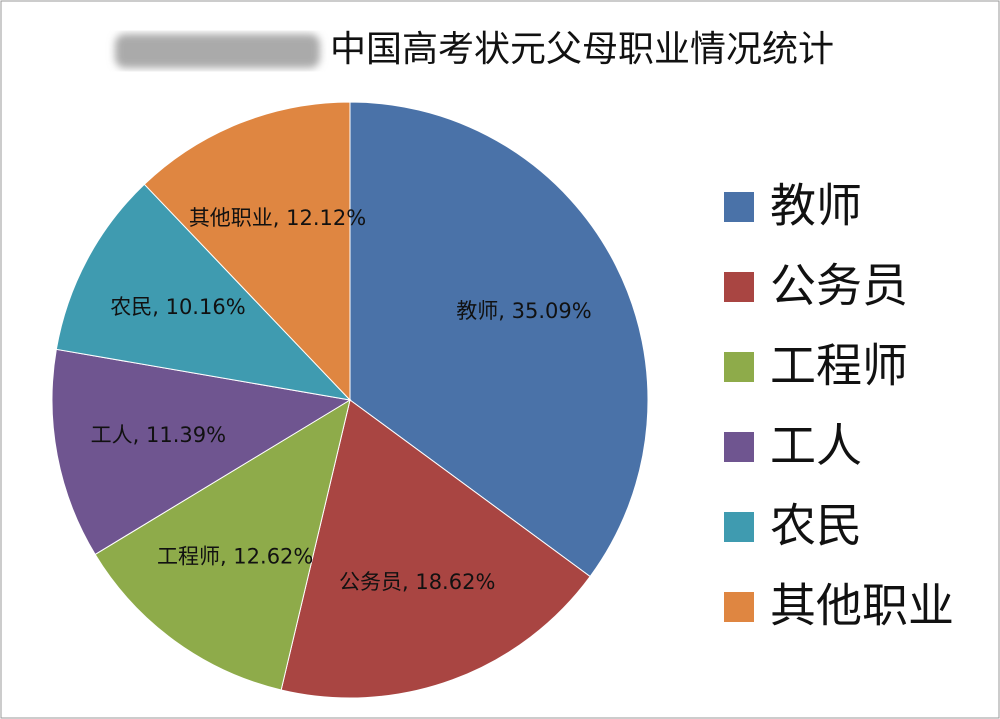 Image resolution: width=1000 pixels, height=719 pixels. What do you see at coordinates (816, 526) in the screenshot?
I see `legend-label: 农民` at bounding box center [816, 526].